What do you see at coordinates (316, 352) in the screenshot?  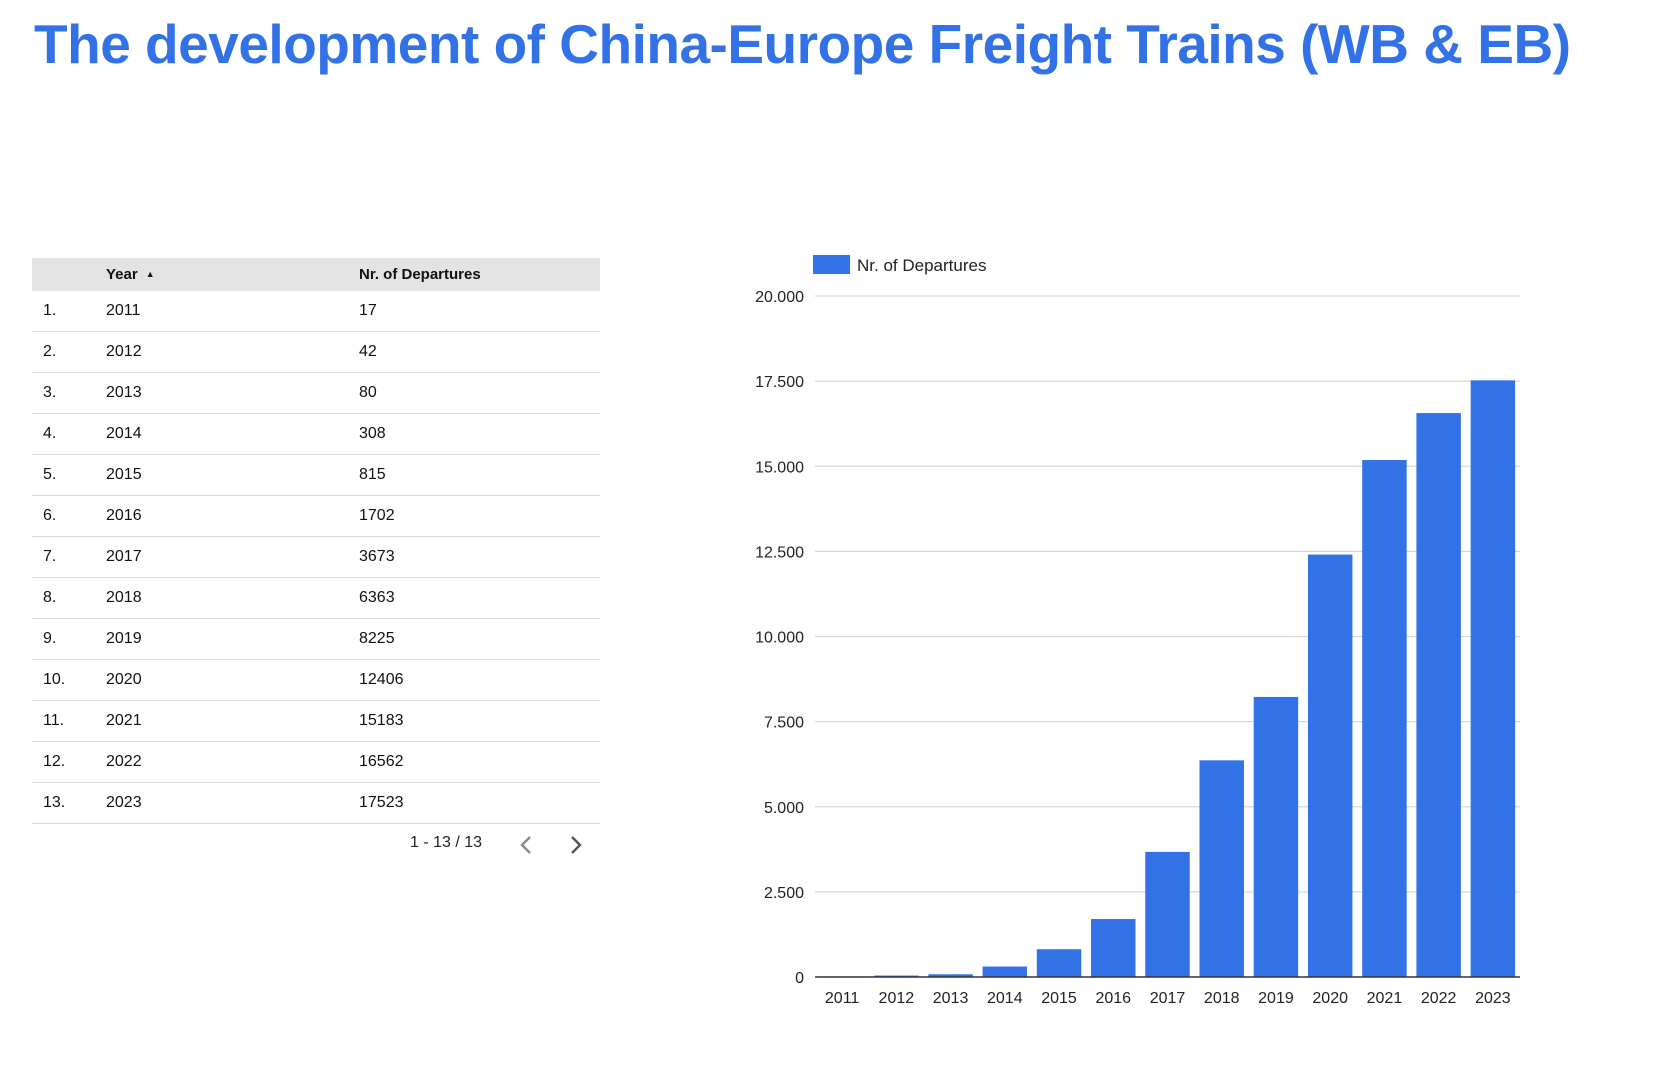 I see `table-row: 2. 2012 42` at bounding box center [316, 352].